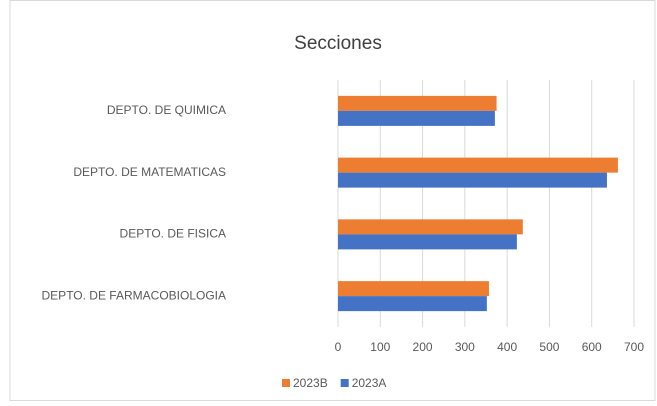 Image resolution: width=657 pixels, height=406 pixels. Describe the element at coordinates (310, 383) in the screenshot. I see `legend-label: 2023B` at that location.